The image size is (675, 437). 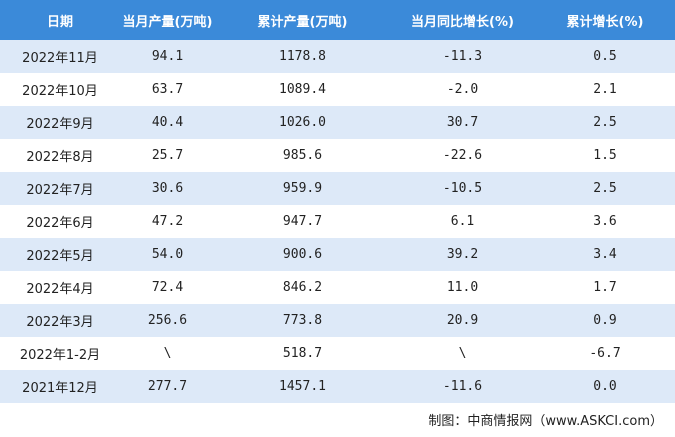 I want to click on value-cell: 900.6, so click(x=302, y=254).